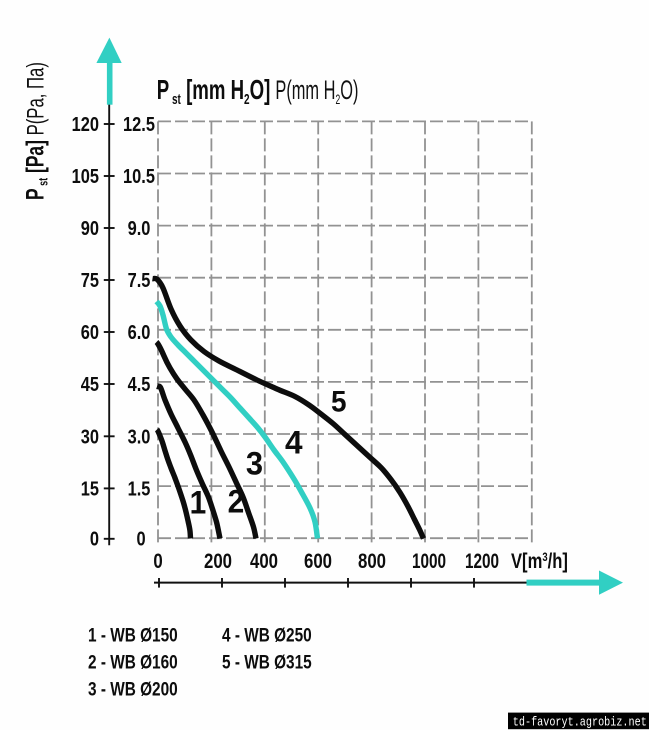  Describe the element at coordinates (85, 175) in the screenshot. I see `svg-text: 105` at that location.